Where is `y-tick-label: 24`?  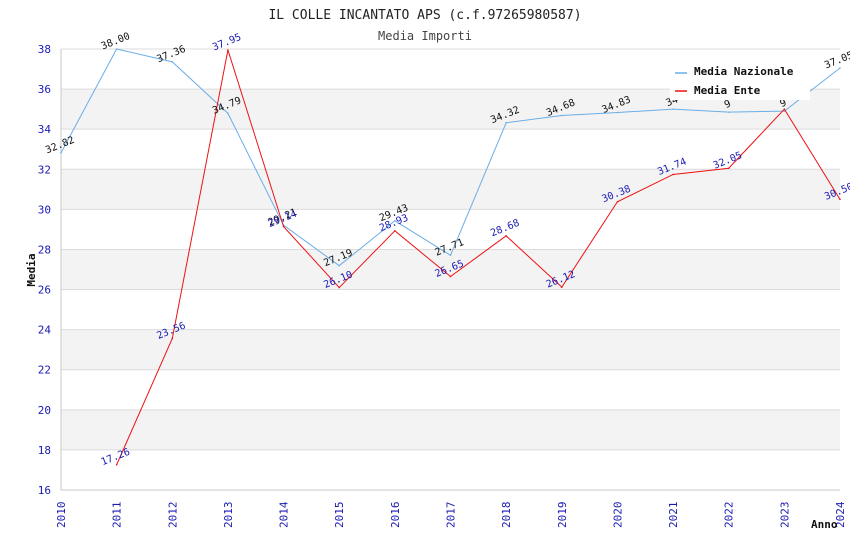 y-tick-label: 24 is located at coordinates (45, 330).